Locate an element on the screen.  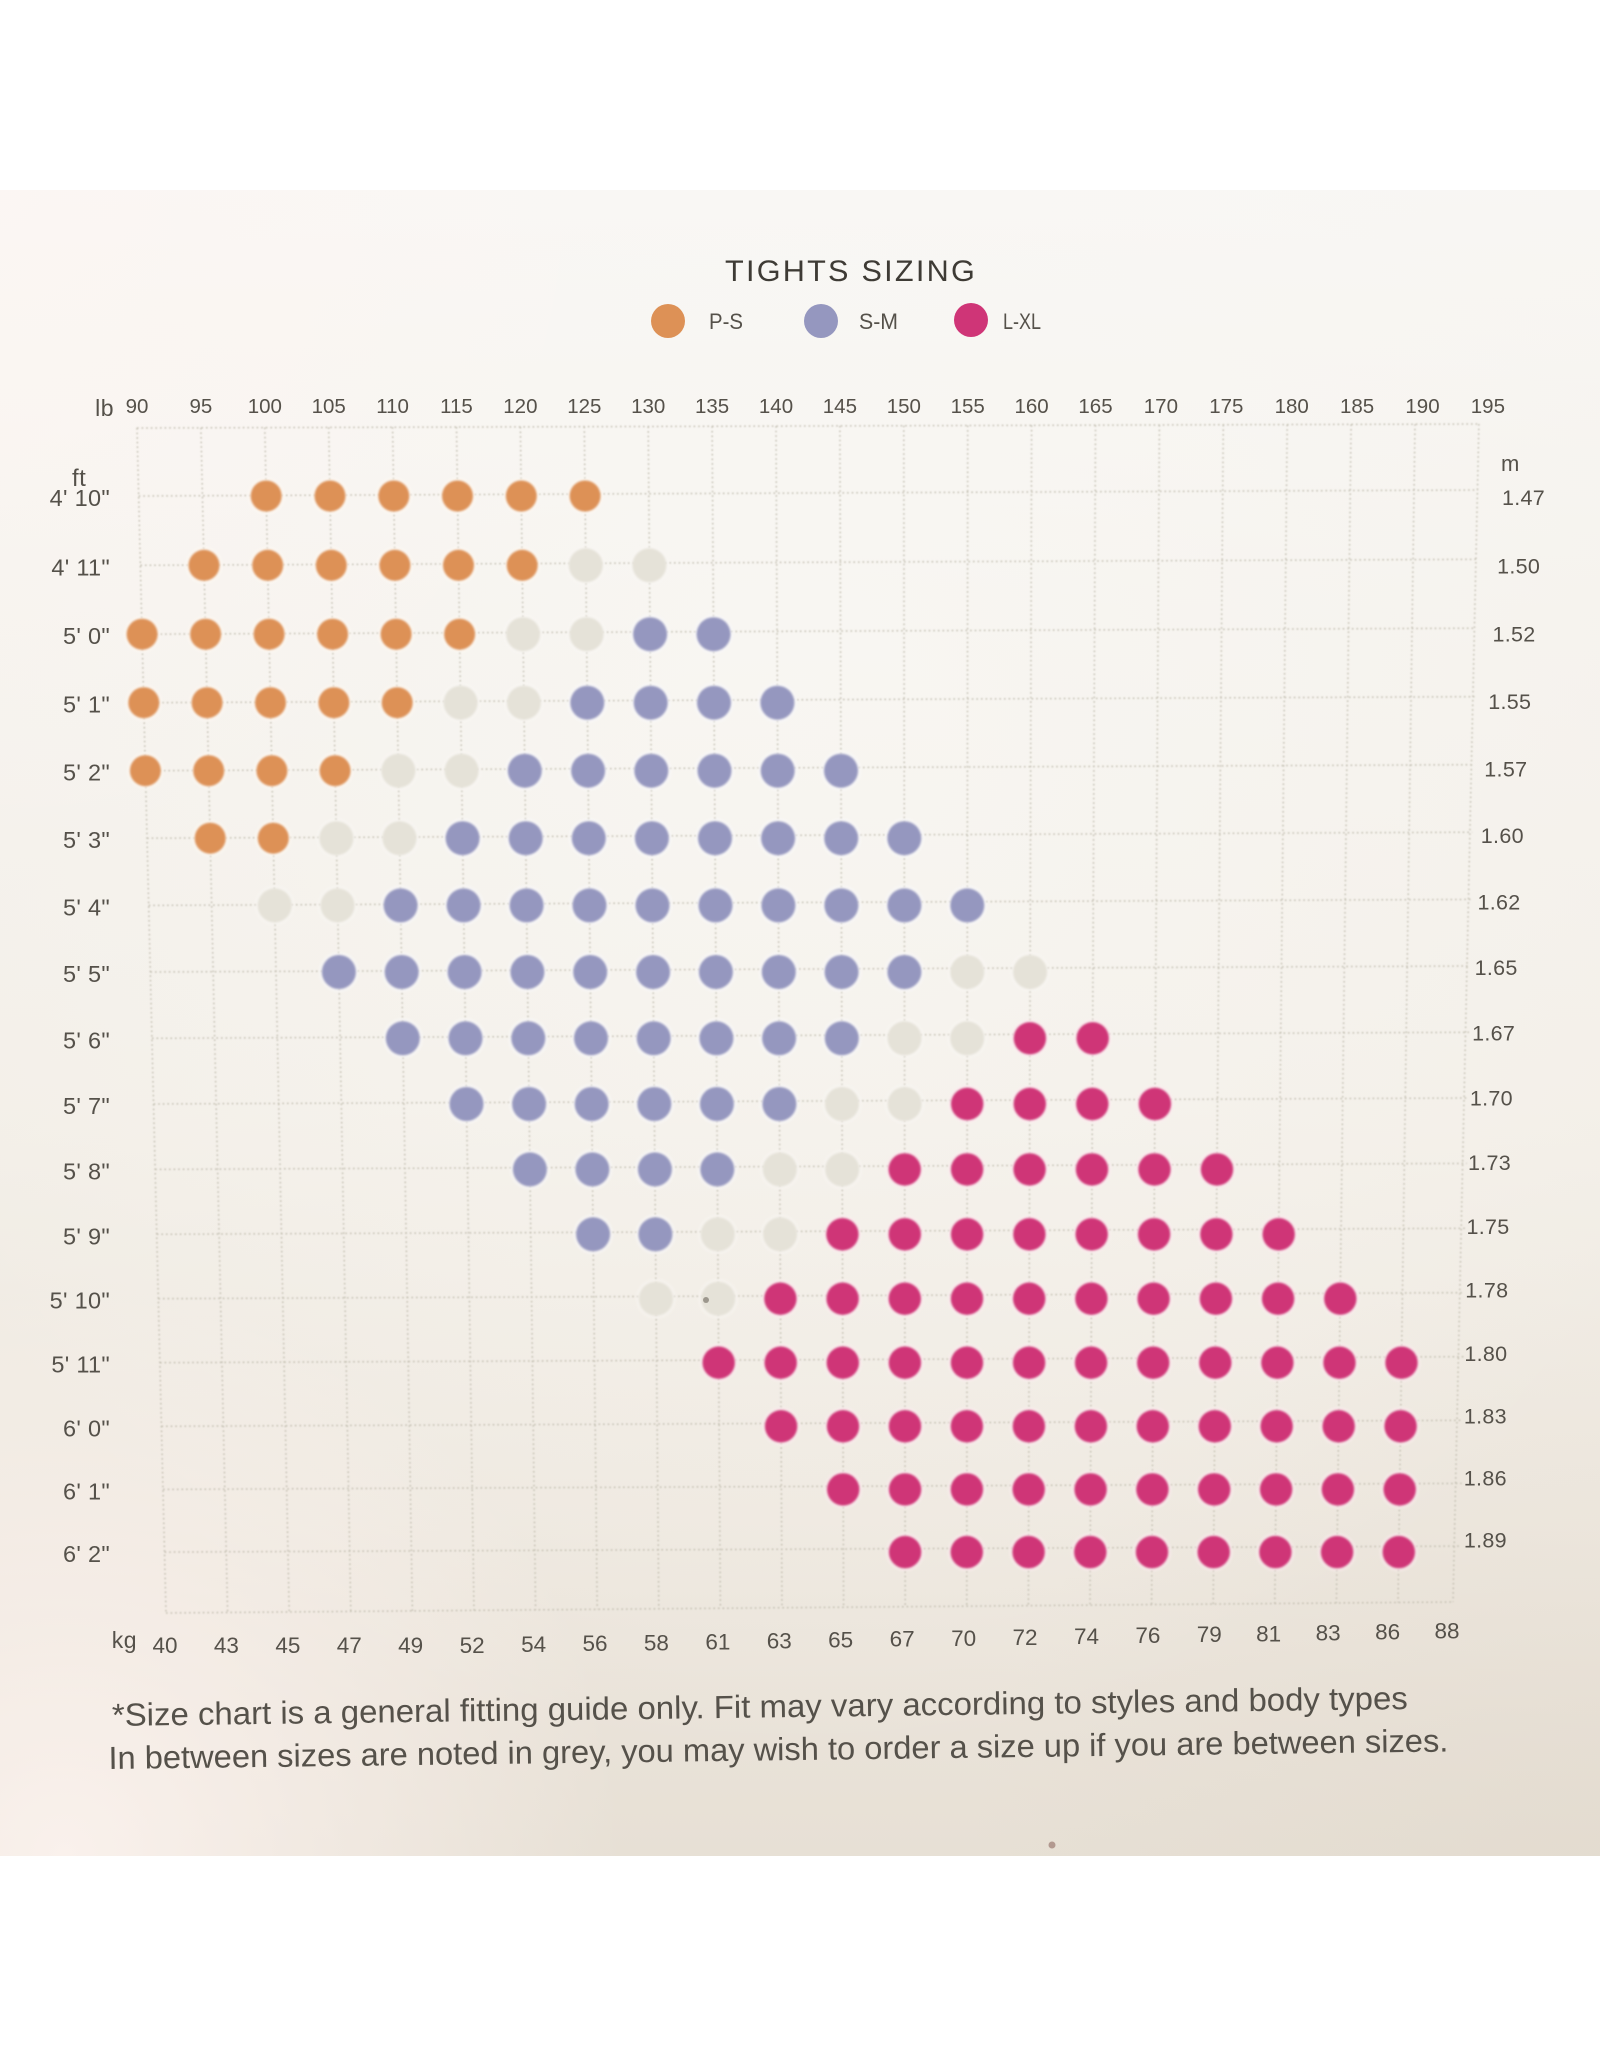
svg-text: 1.78 is located at coordinates (1486, 1291).